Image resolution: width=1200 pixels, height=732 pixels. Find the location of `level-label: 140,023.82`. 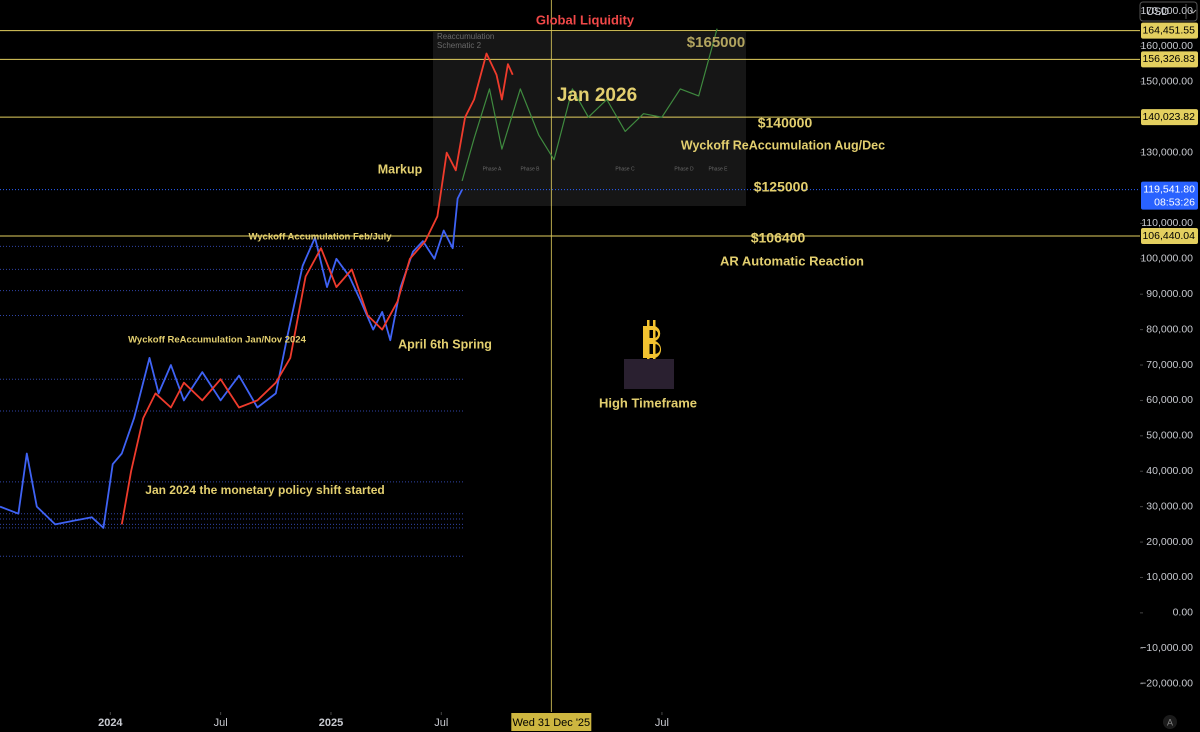

level-label: 140,023.82 is located at coordinates (1168, 117).